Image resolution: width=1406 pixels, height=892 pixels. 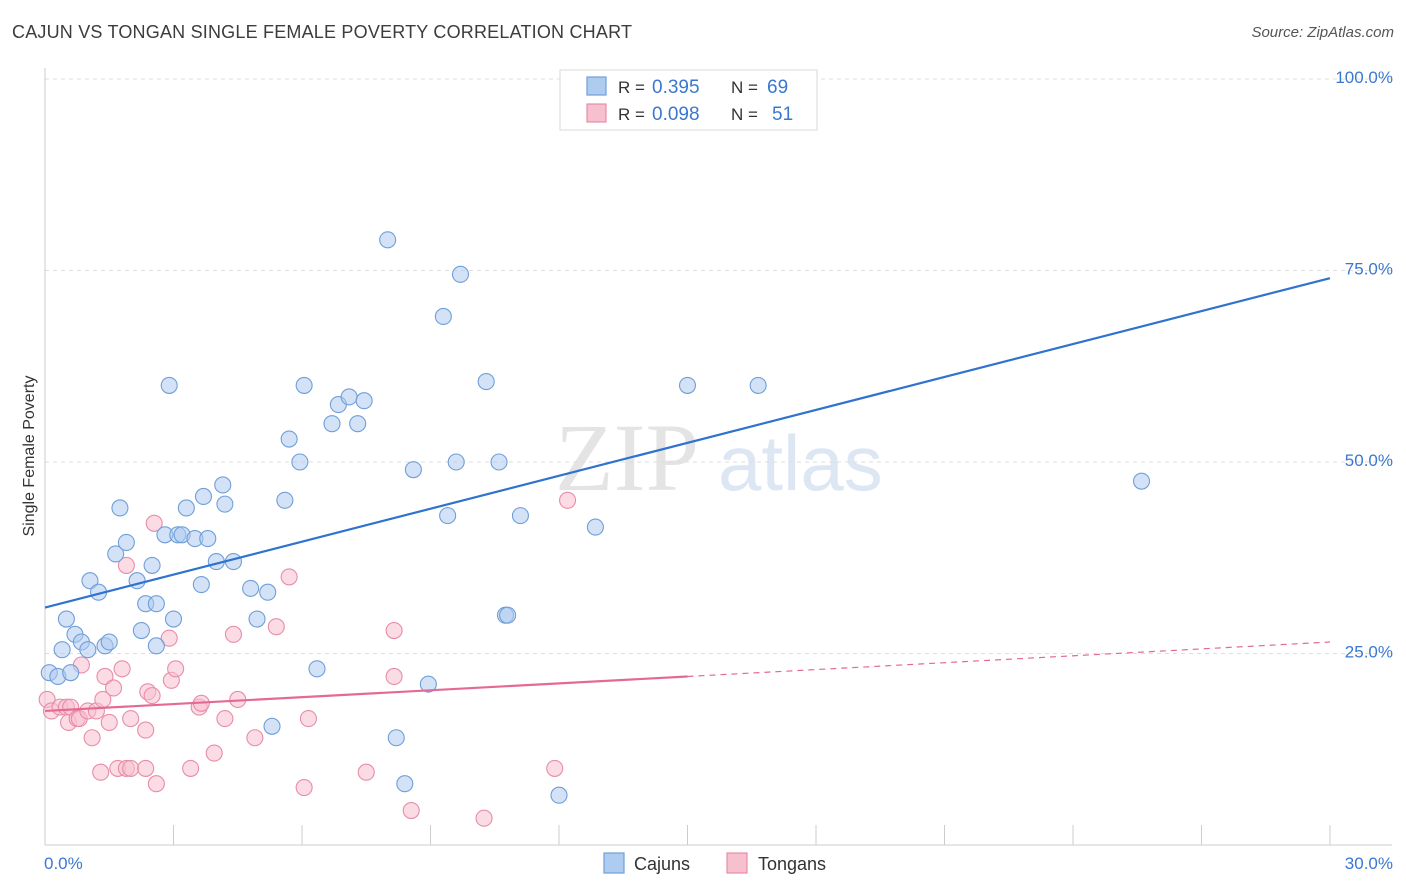 I want to click on chart-source: Source: ZipAtlas.com, so click(x=1322, y=32).